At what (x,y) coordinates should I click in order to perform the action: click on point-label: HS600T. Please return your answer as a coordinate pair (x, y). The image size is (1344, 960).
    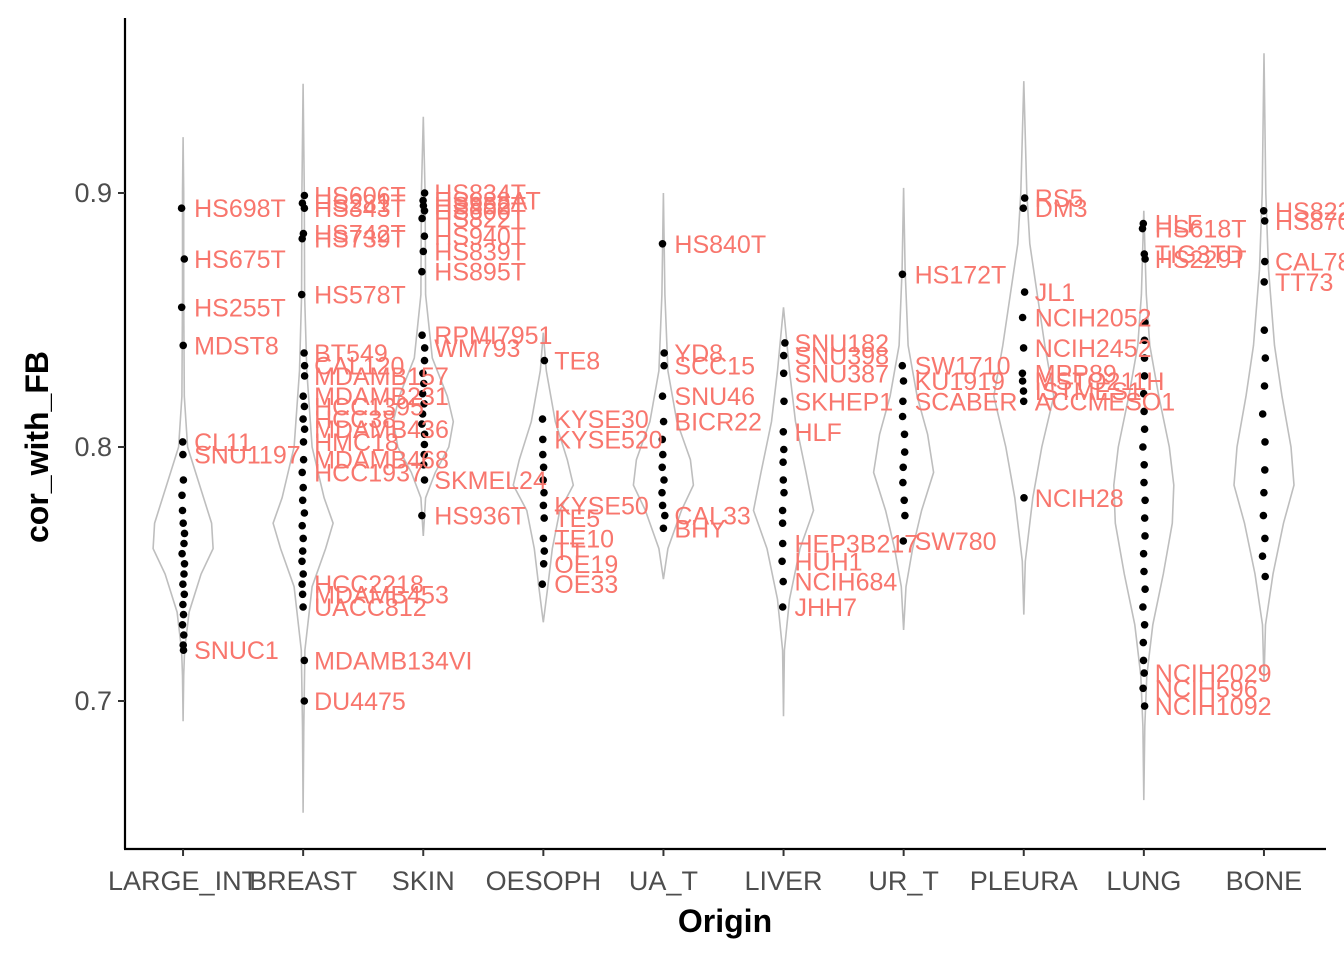
    Looking at the image, I should click on (480, 212).